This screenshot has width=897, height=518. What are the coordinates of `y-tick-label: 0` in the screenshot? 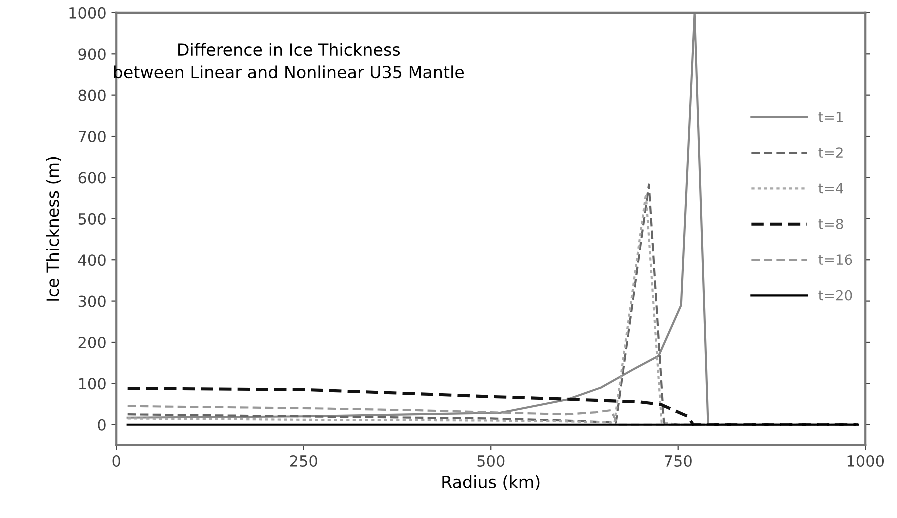 It's located at (102, 425).